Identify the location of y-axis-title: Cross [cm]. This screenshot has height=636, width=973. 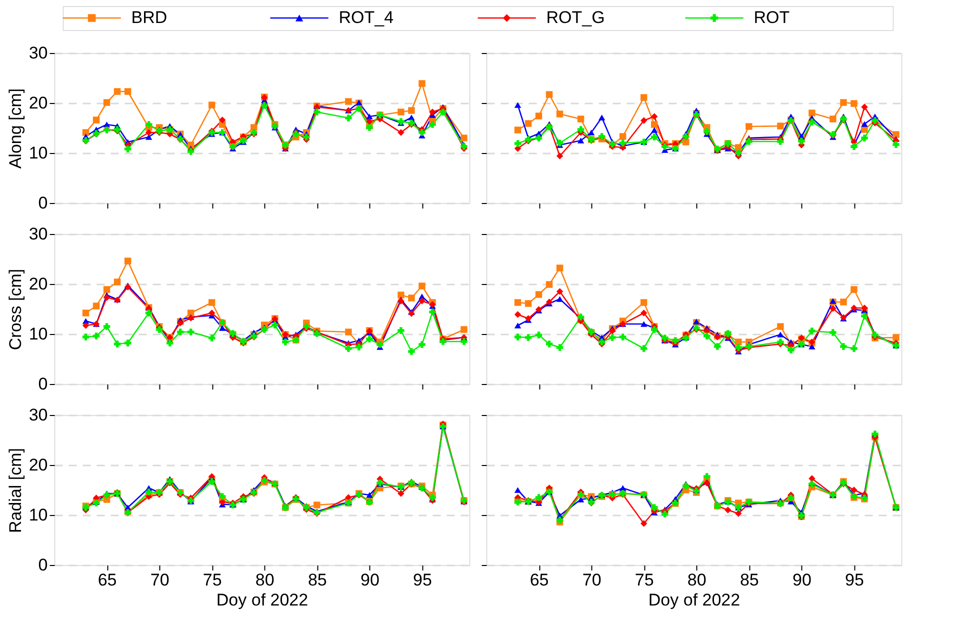
(15, 309).